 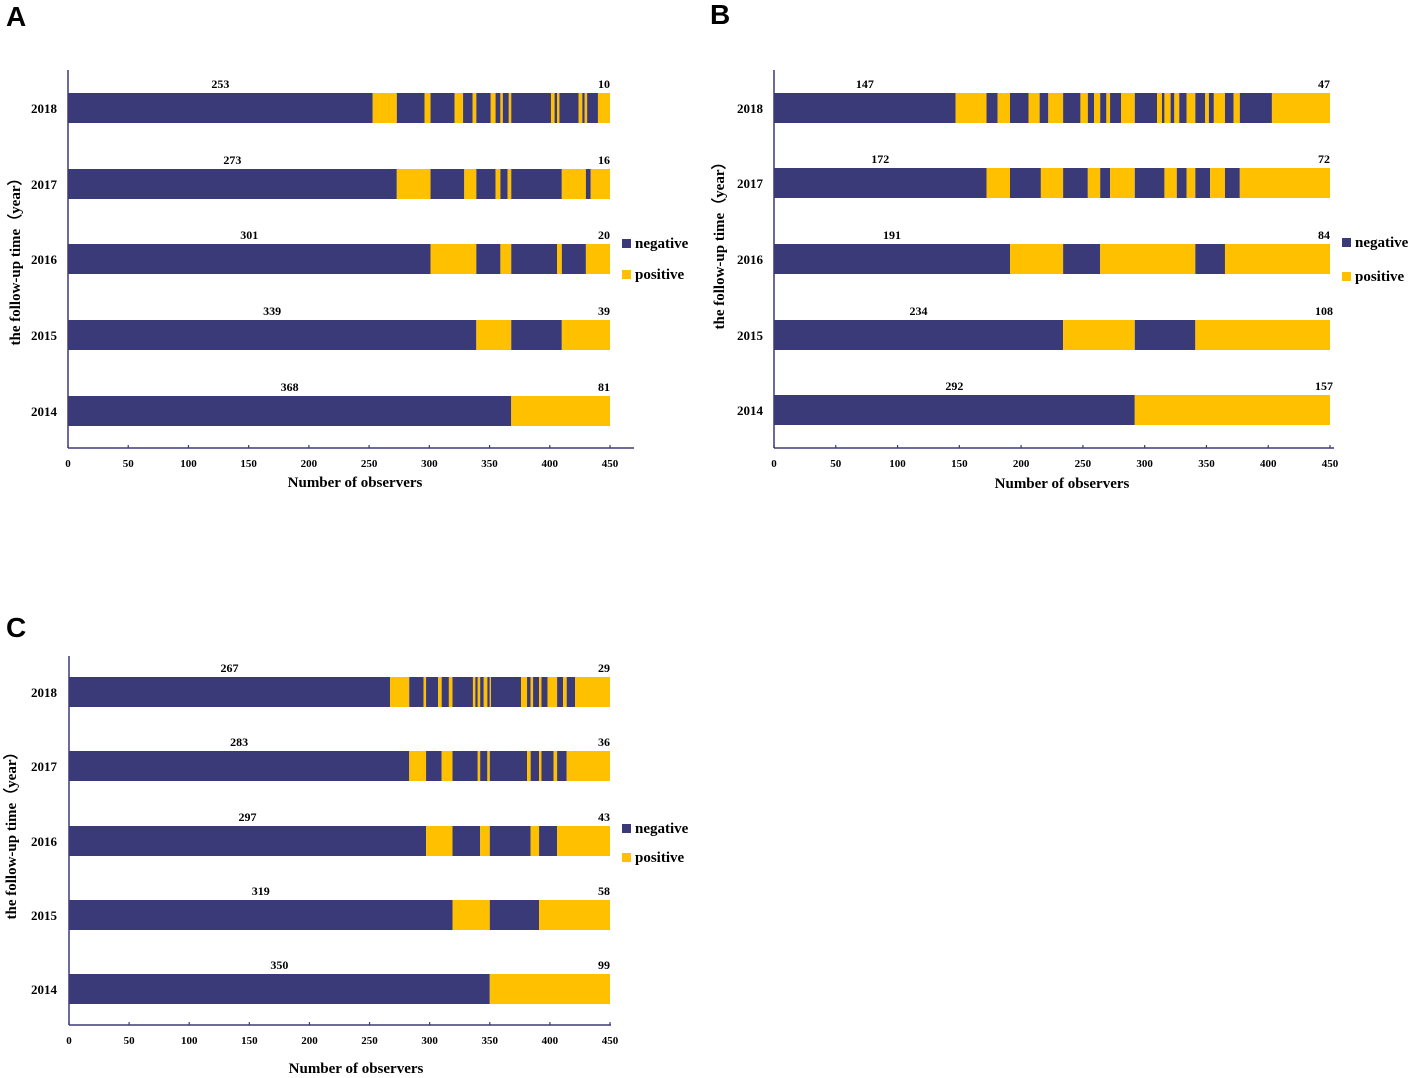 What do you see at coordinates (865, 84) in the screenshot?
I see `bar-value-label-negative: 147` at bounding box center [865, 84].